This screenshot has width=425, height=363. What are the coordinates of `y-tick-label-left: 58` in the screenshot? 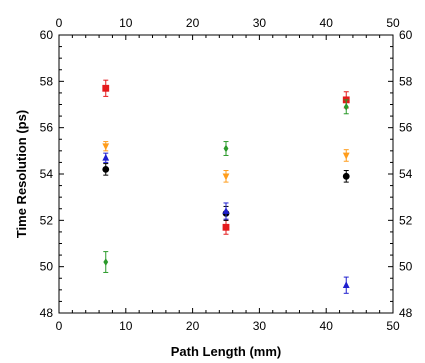 It's located at (47, 81).